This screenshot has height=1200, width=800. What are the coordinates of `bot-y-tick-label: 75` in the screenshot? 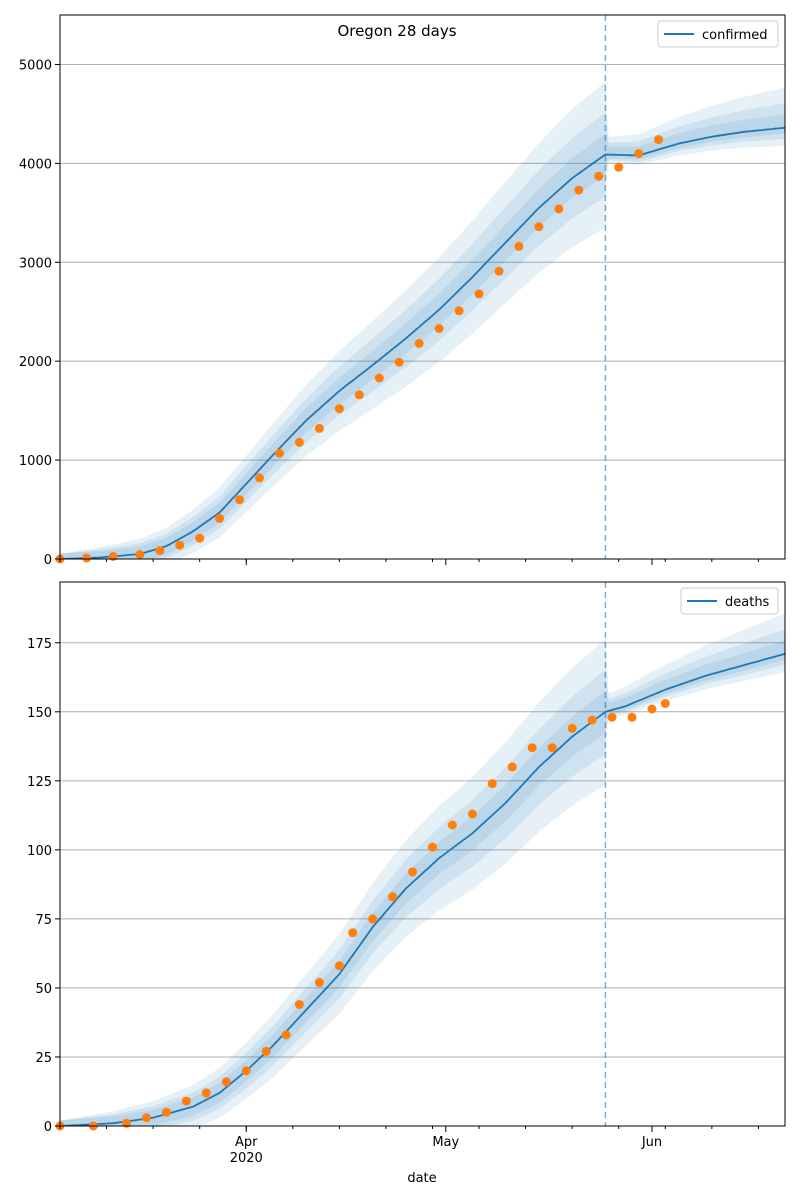 It's located at (43, 920).